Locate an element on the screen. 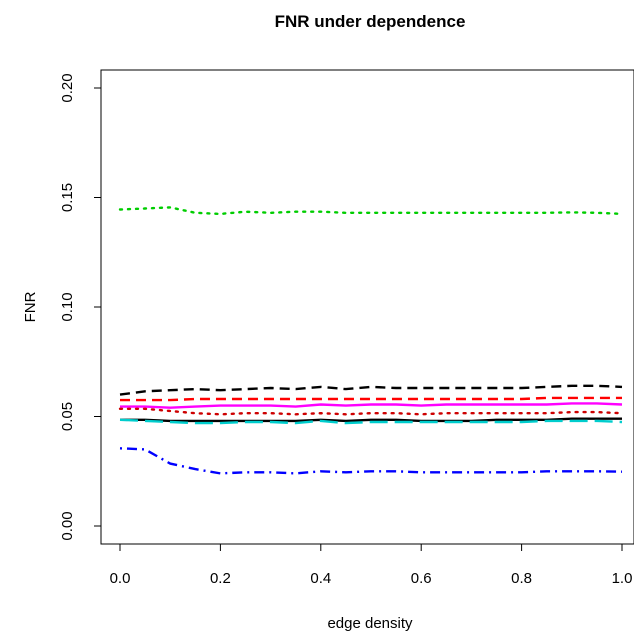 This screenshot has height=632, width=634. x-tick-label: 1.0 is located at coordinates (622, 578).